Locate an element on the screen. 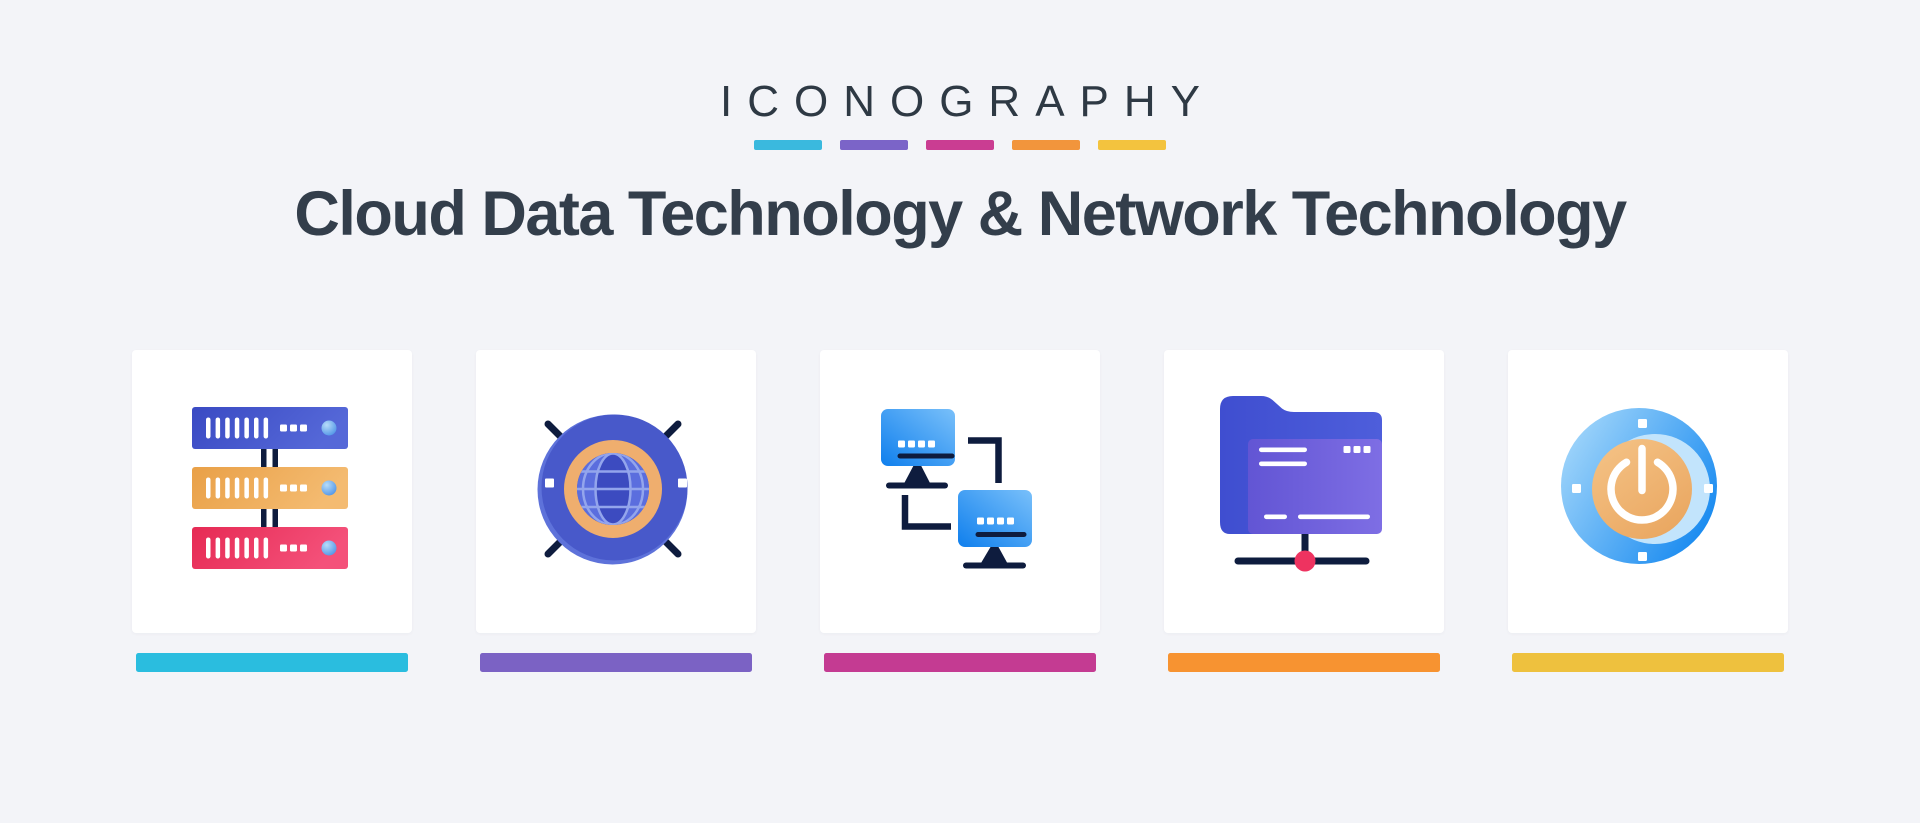  card-accent-bar-orange is located at coordinates (1304, 663).